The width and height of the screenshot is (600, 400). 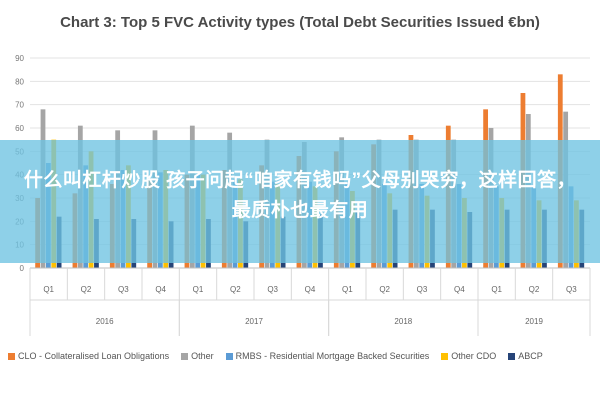 What do you see at coordinates (105, 321) in the screenshot?
I see `group-label: 2016` at bounding box center [105, 321].